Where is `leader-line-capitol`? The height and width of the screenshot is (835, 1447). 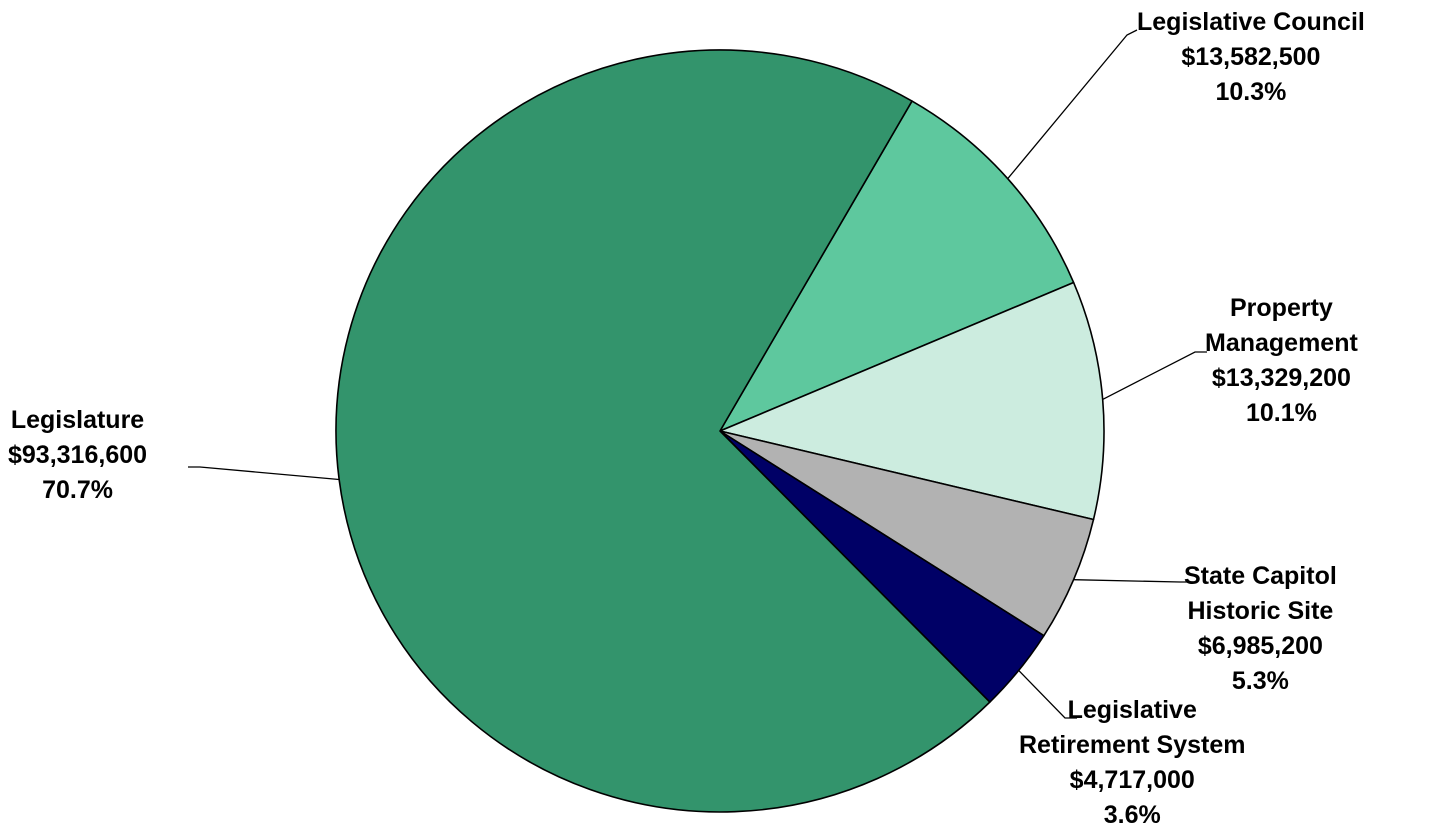
leader-line-capitol is located at coordinates (1133, 581).